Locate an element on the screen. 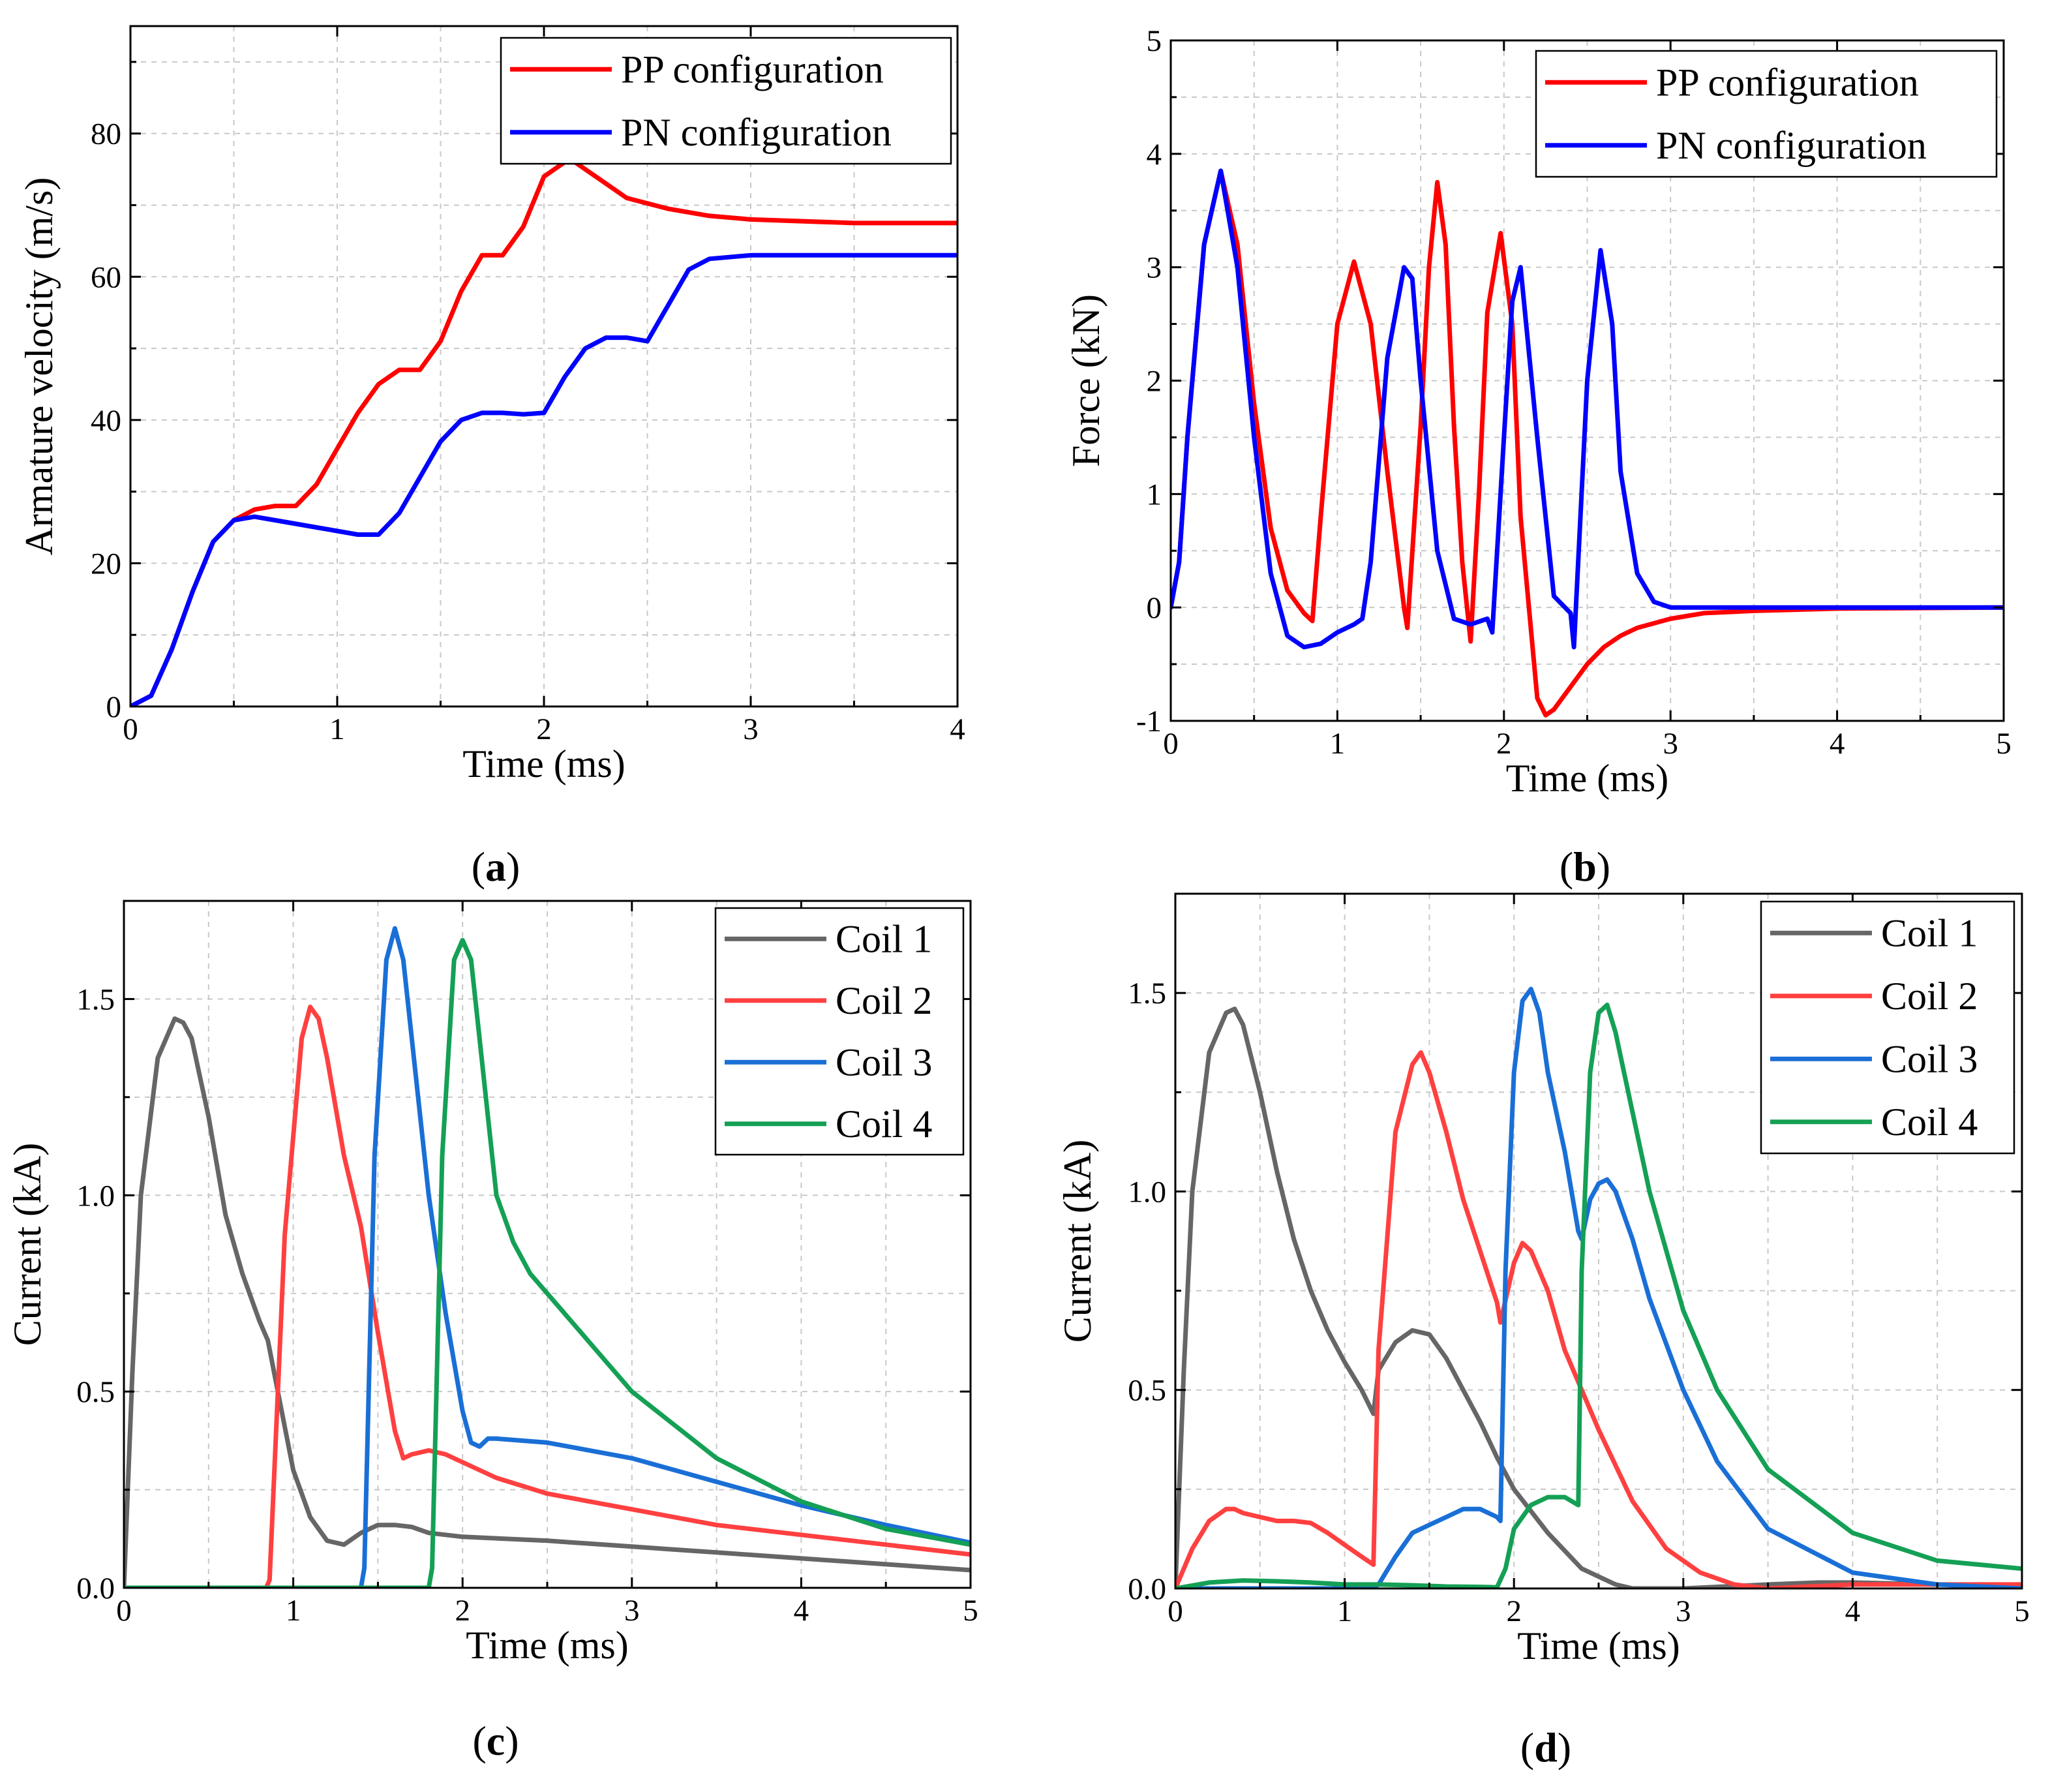 Image resolution: width=2050 pixels, height=1792 pixels. panel-b-legend-label: PN configuration is located at coordinates (1792, 145).